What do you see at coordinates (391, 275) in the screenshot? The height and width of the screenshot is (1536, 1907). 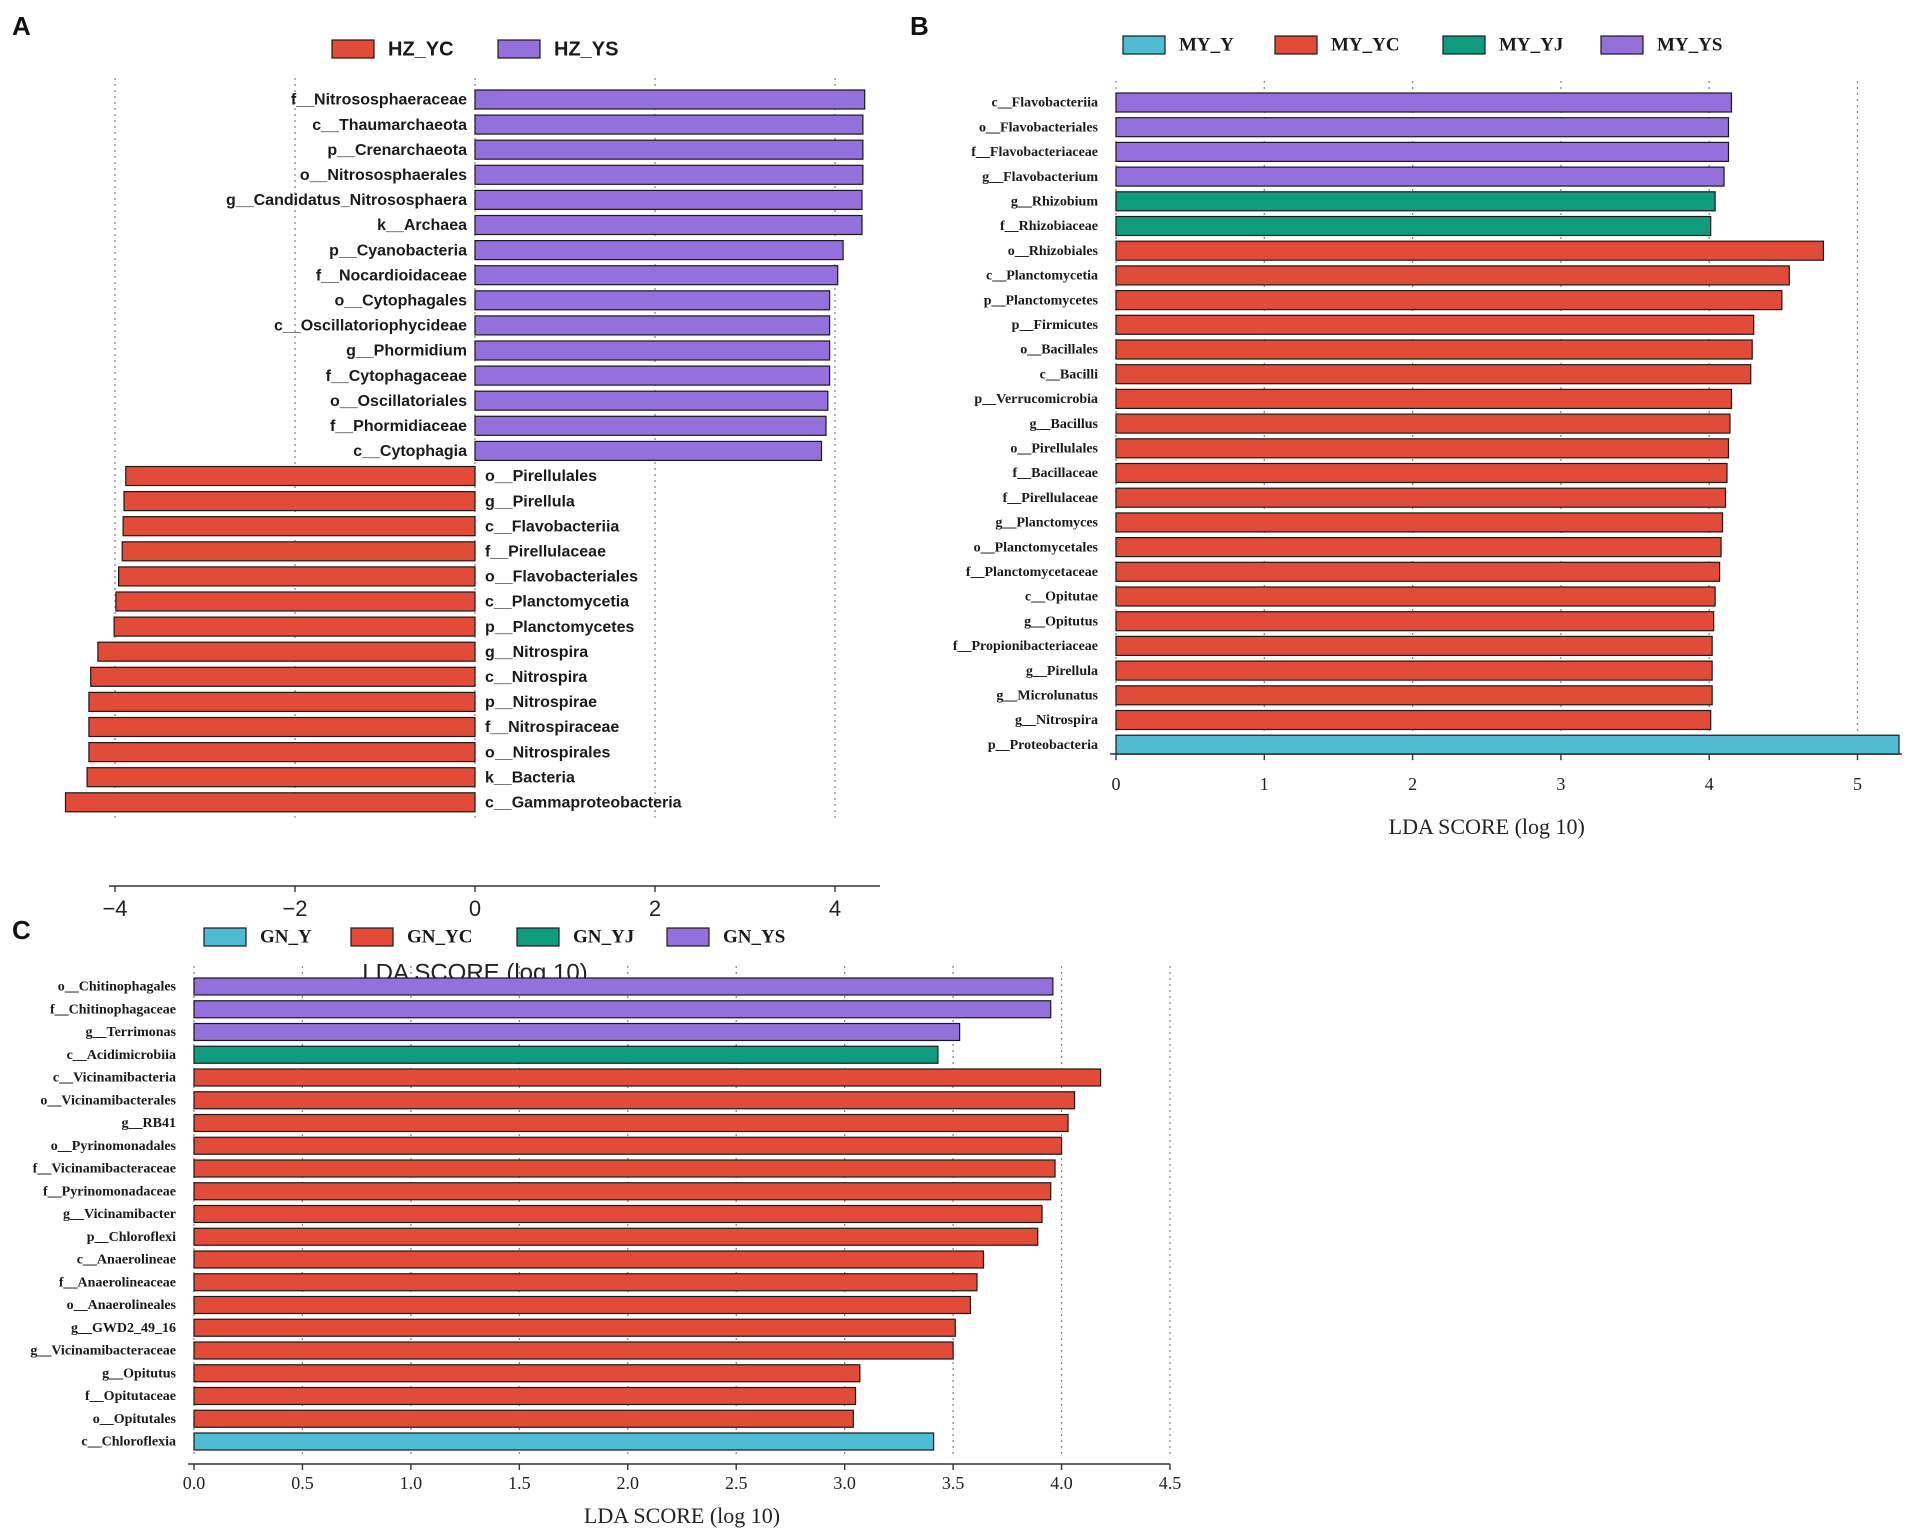 I see `bar-label: f__Nocardioidaceae` at bounding box center [391, 275].